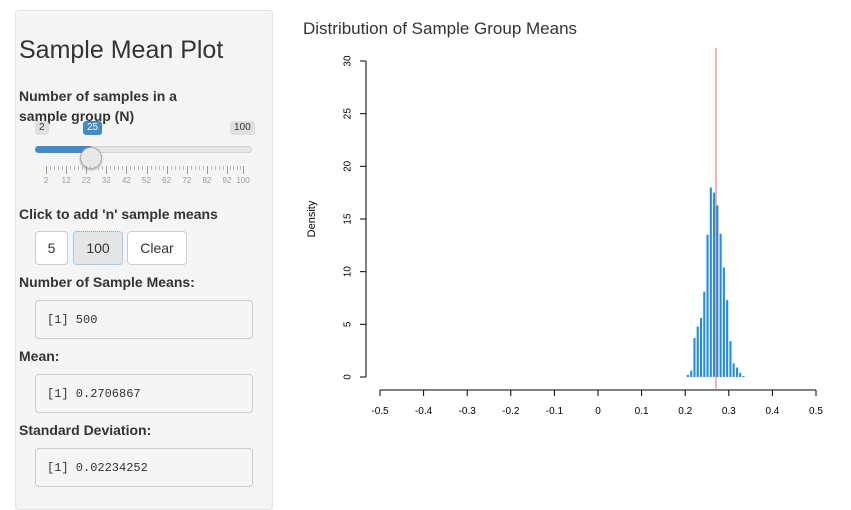 The image size is (851, 510). What do you see at coordinates (380, 411) in the screenshot?
I see `x-tick-label: -0.5` at bounding box center [380, 411].